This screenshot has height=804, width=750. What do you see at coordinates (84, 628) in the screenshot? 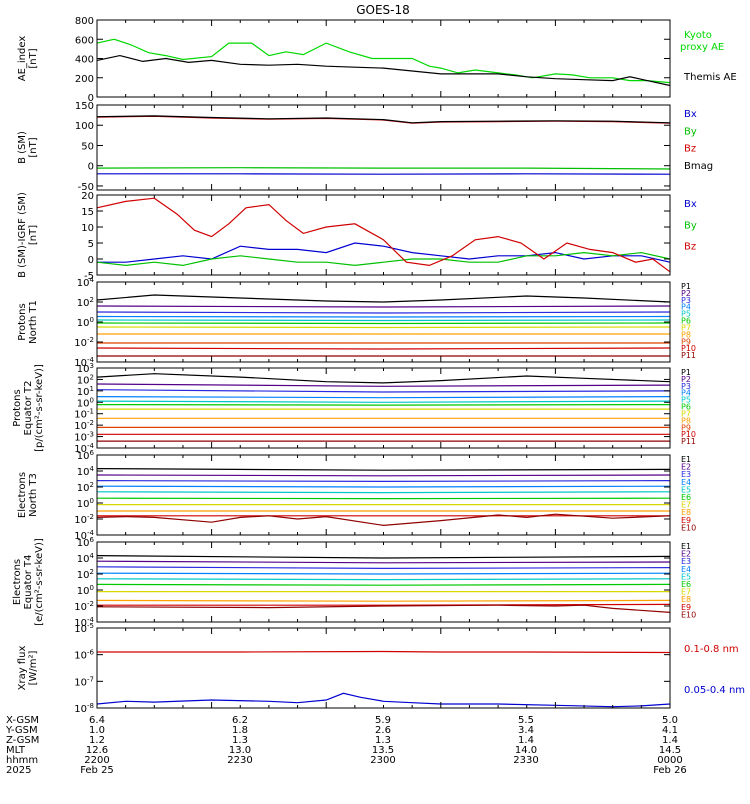
I see `y-tick-label: 10⁻⁵` at bounding box center [84, 628].